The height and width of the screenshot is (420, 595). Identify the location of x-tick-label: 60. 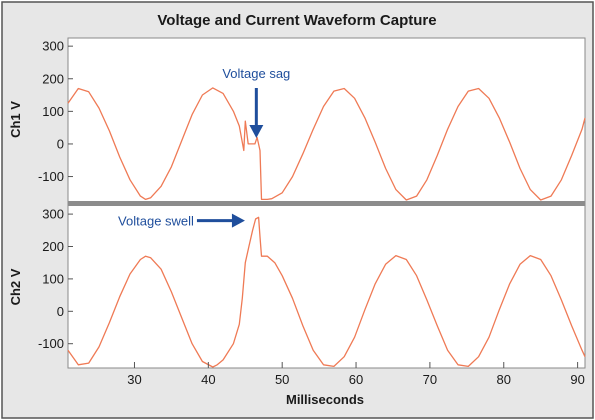
(356, 379).